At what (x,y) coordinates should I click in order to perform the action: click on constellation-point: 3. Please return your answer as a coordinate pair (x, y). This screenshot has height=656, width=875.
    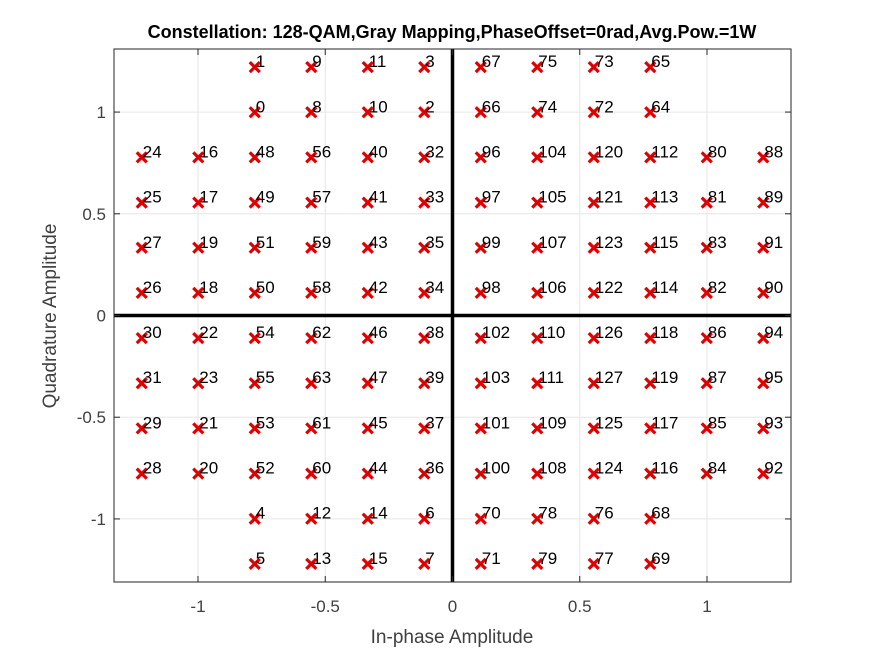
    Looking at the image, I should click on (426, 63).